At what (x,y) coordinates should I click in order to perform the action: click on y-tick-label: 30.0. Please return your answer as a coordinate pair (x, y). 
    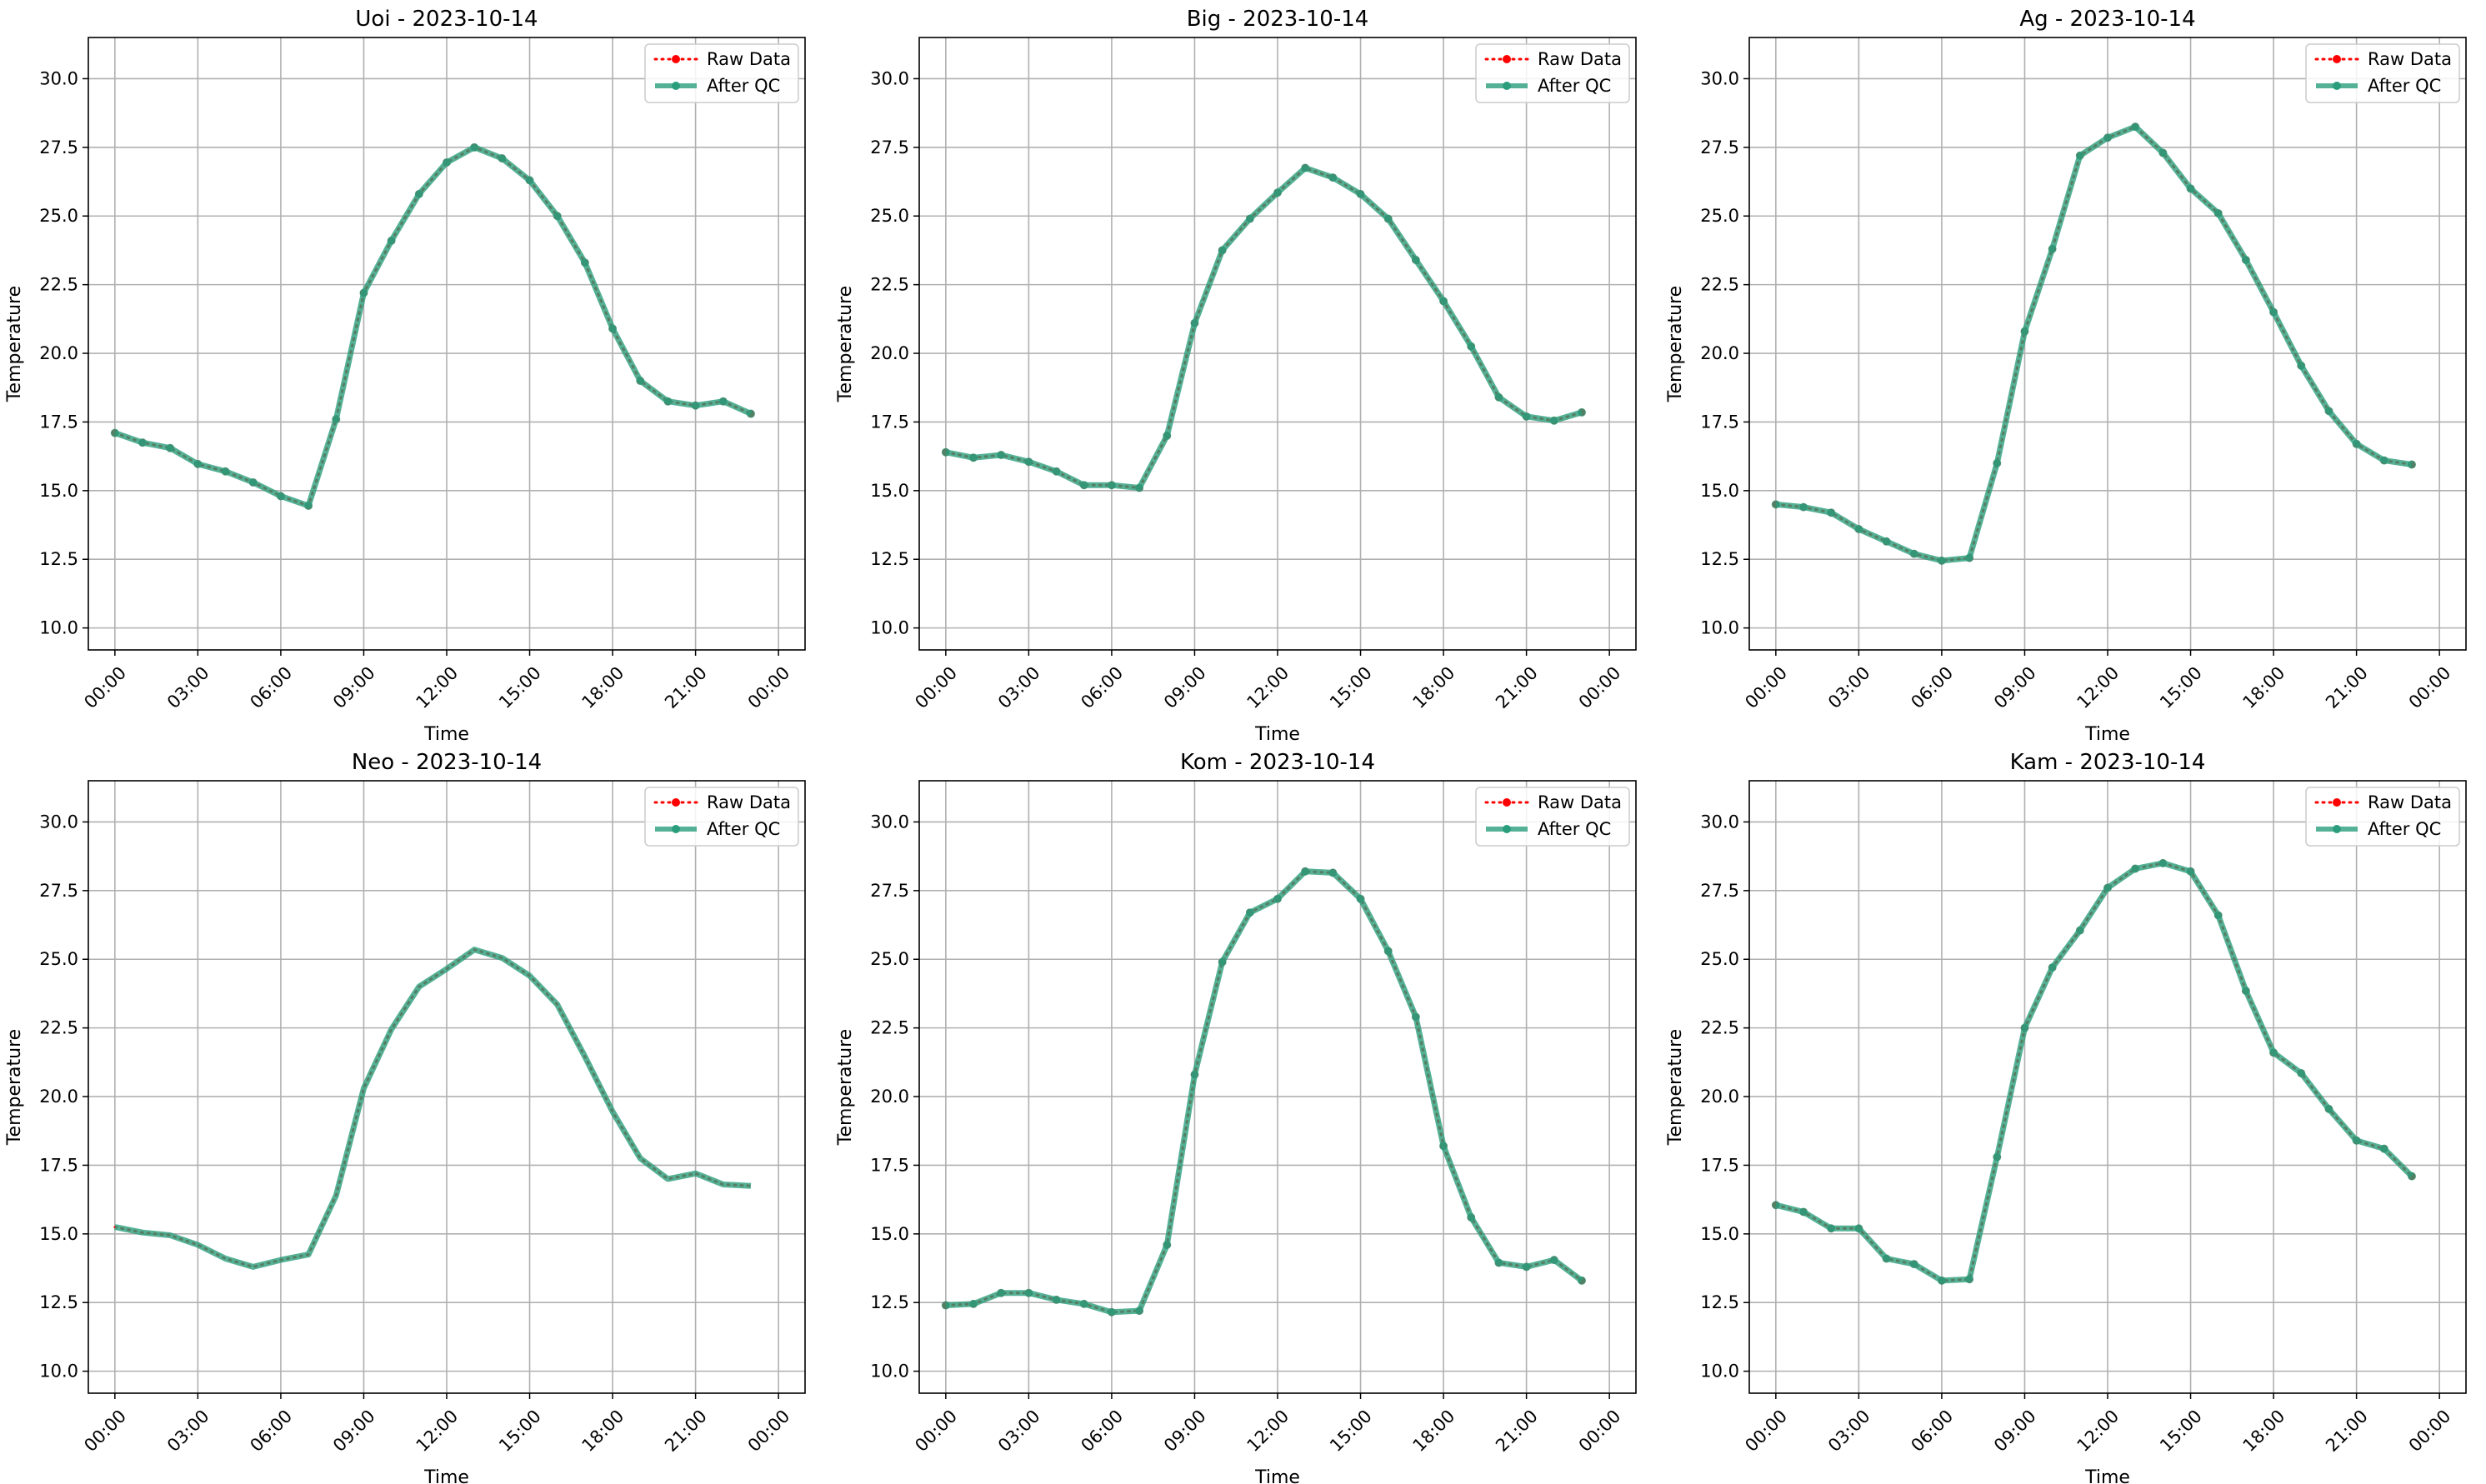
    Looking at the image, I should click on (59, 822).